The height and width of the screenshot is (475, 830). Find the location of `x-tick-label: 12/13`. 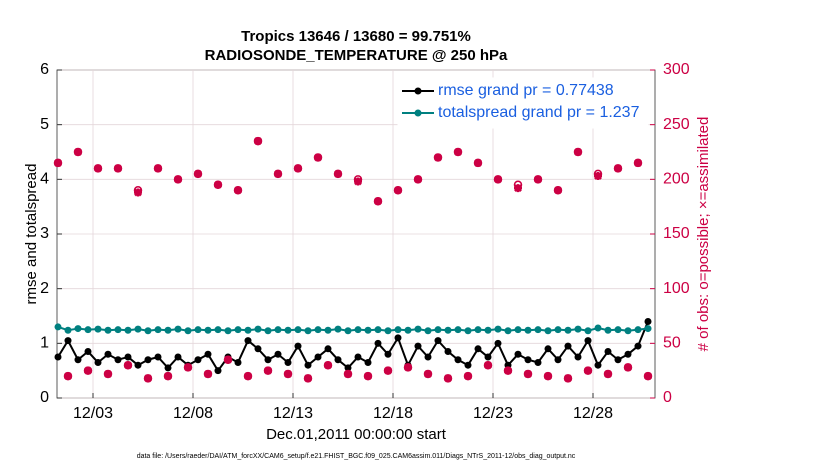

x-tick-label: 12/13 is located at coordinates (293, 413).